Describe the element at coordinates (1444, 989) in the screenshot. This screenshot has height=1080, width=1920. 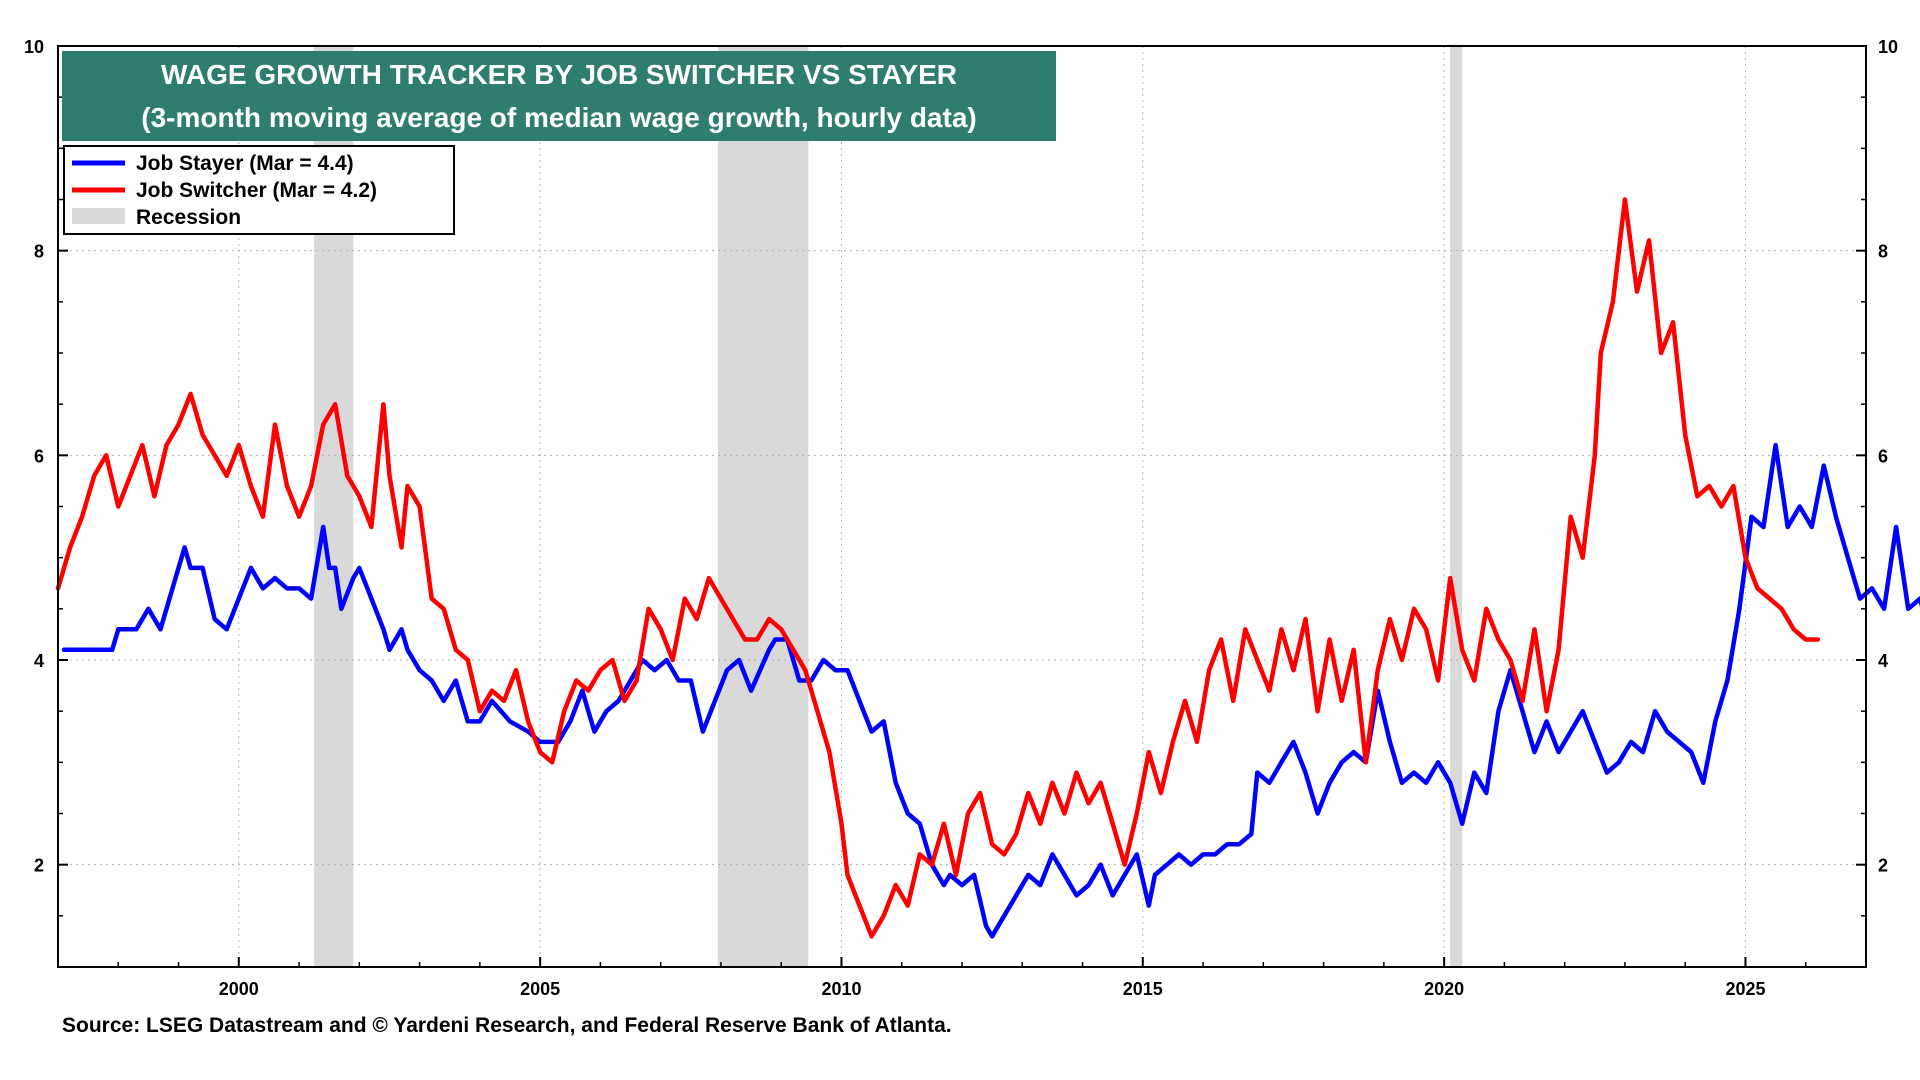
I see `x-tick-label-2020: 2020` at that location.